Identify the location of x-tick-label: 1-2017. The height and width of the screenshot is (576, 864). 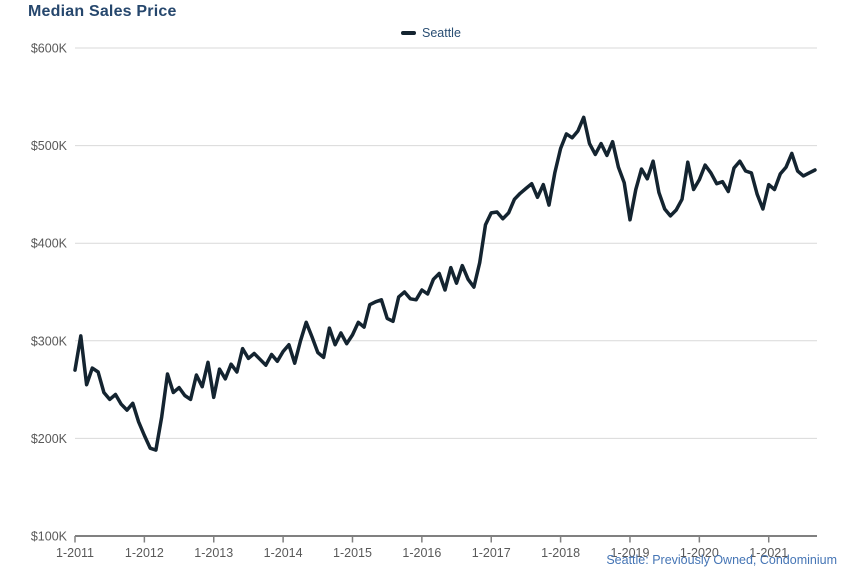
(491, 553).